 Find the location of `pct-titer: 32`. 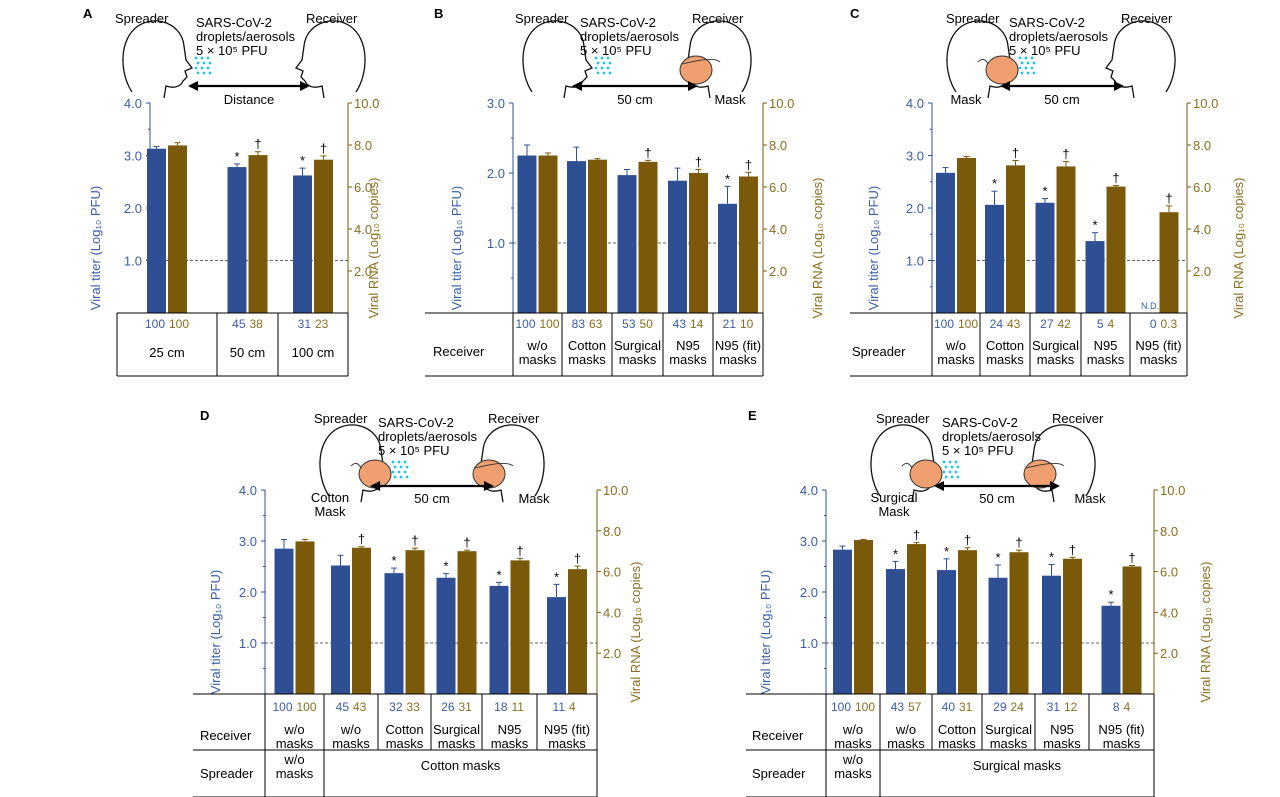

pct-titer: 32 is located at coordinates (396, 707).